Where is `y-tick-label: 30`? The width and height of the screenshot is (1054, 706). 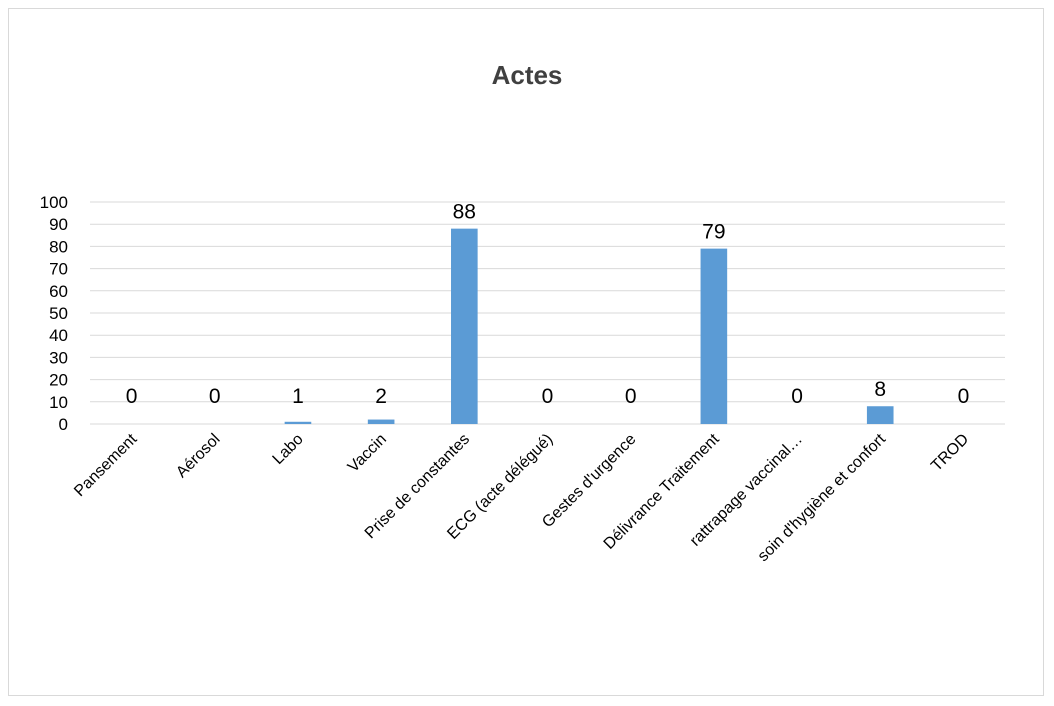 y-tick-label: 30 is located at coordinates (58, 357).